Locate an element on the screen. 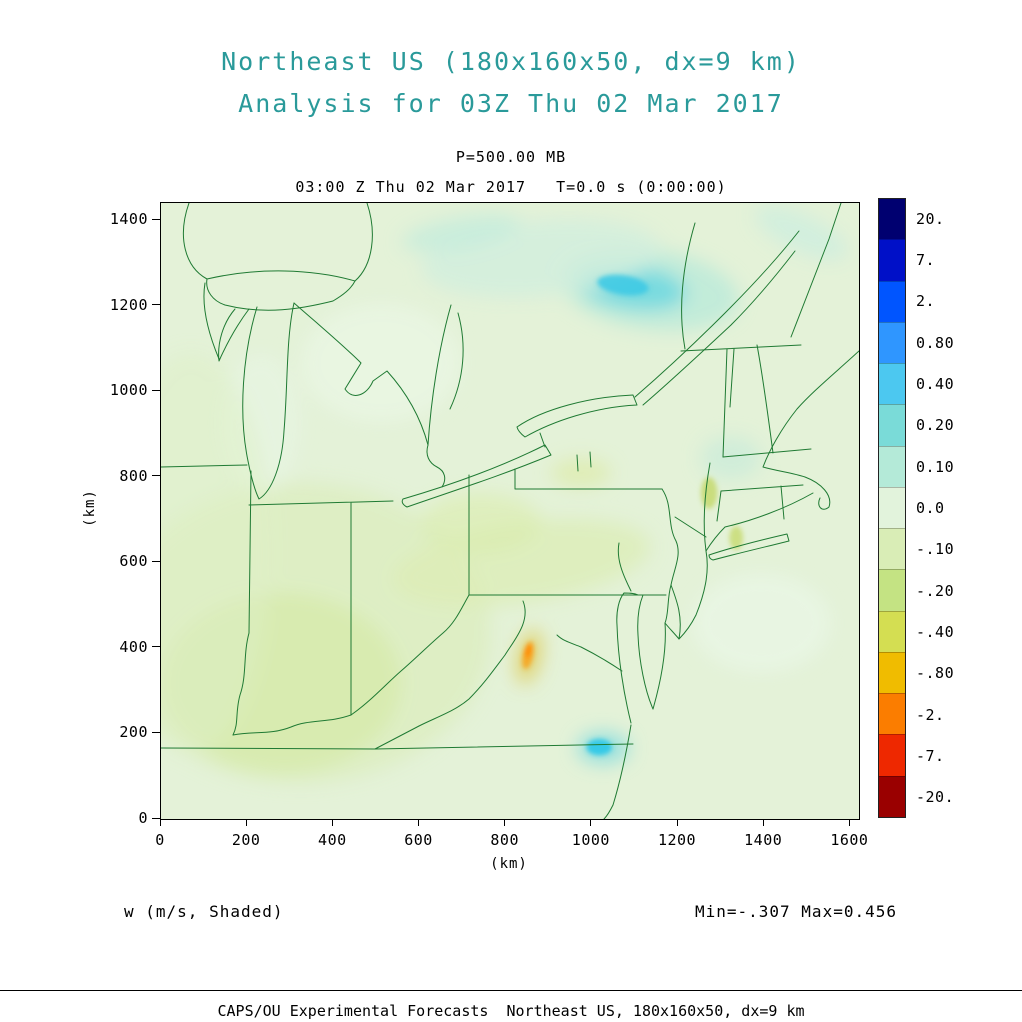 Image resolution: width=1022 pixels, height=1022 pixels. x-tick-label: 600 is located at coordinates (418, 840).